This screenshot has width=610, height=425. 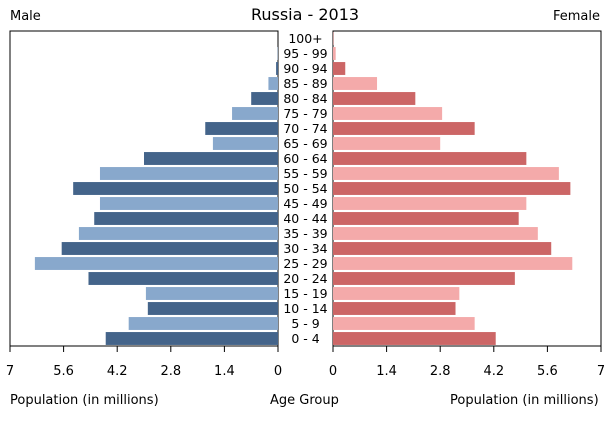 I want to click on age-group-label: 15 - 19, so click(x=305, y=293).